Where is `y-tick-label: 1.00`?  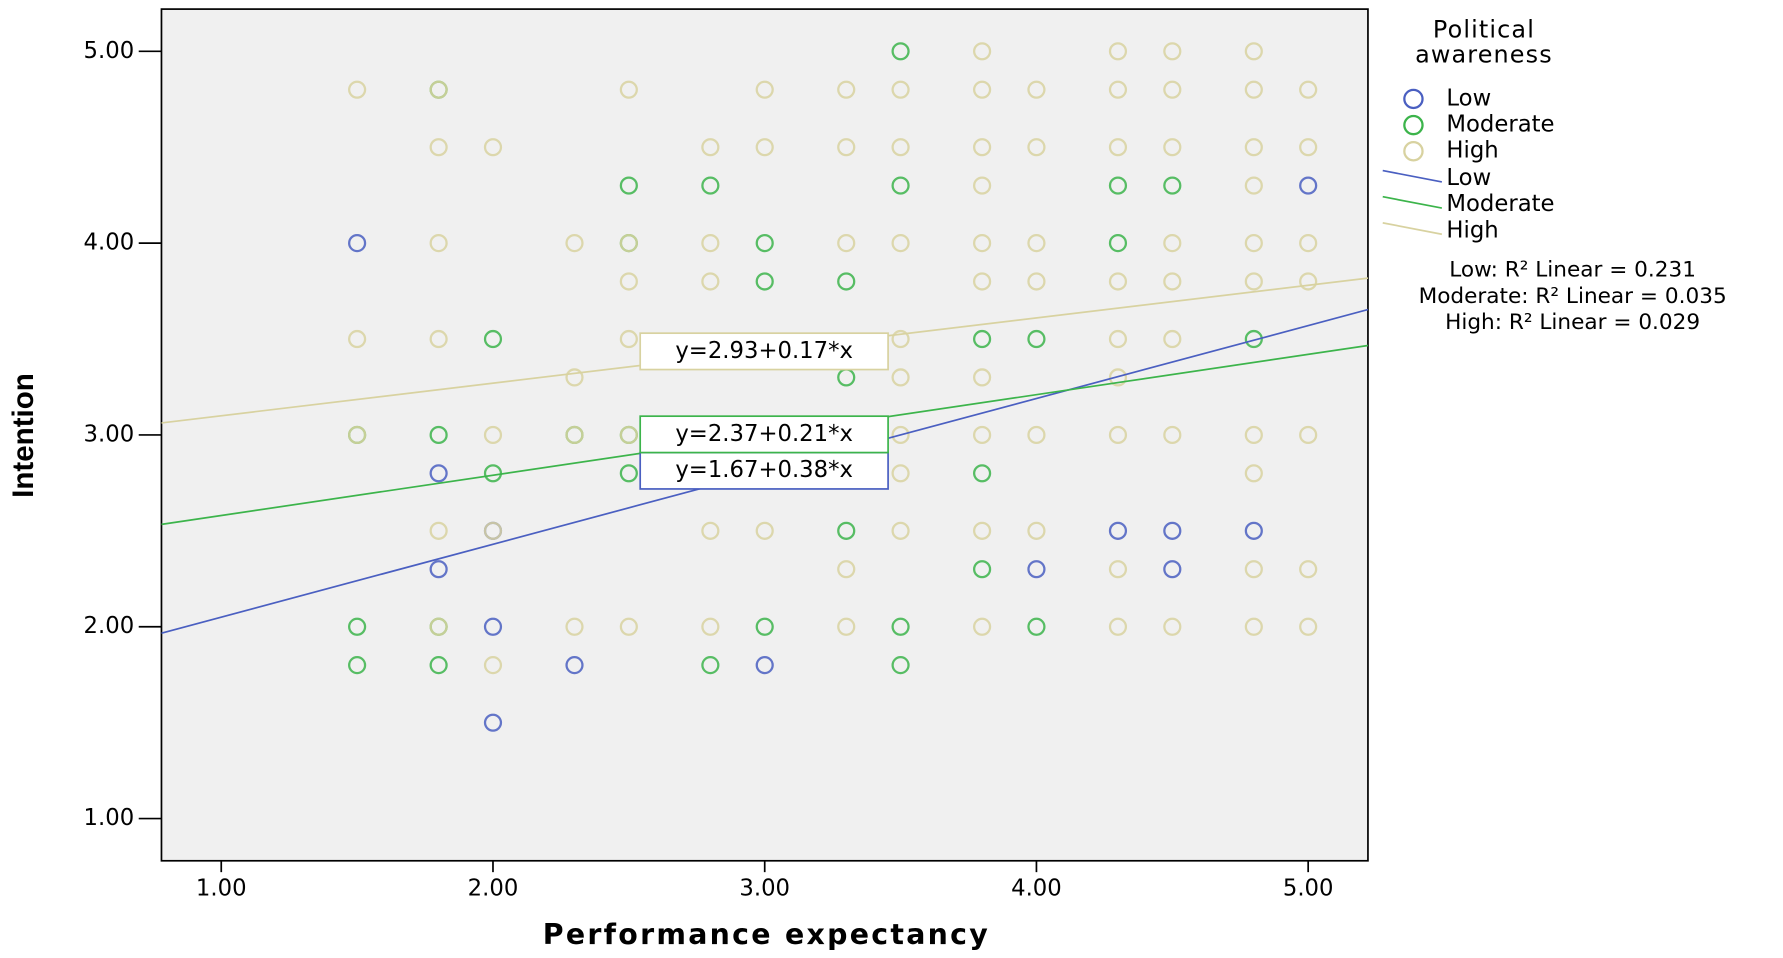 y-tick-label: 1.00 is located at coordinates (109, 818).